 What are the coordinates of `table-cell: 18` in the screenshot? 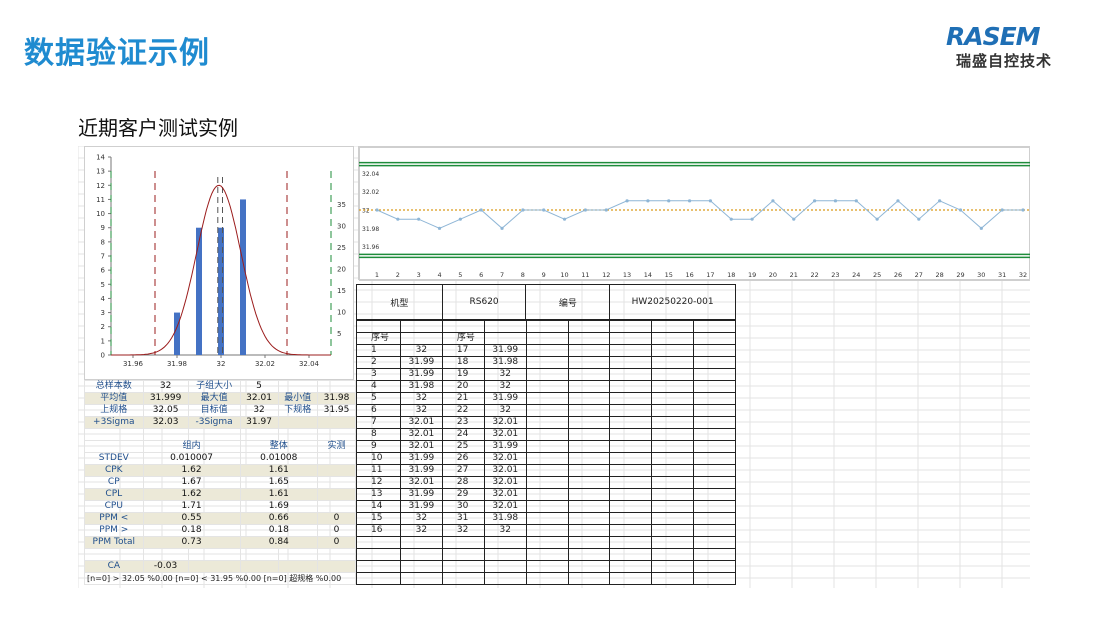 It's located at (463, 362).